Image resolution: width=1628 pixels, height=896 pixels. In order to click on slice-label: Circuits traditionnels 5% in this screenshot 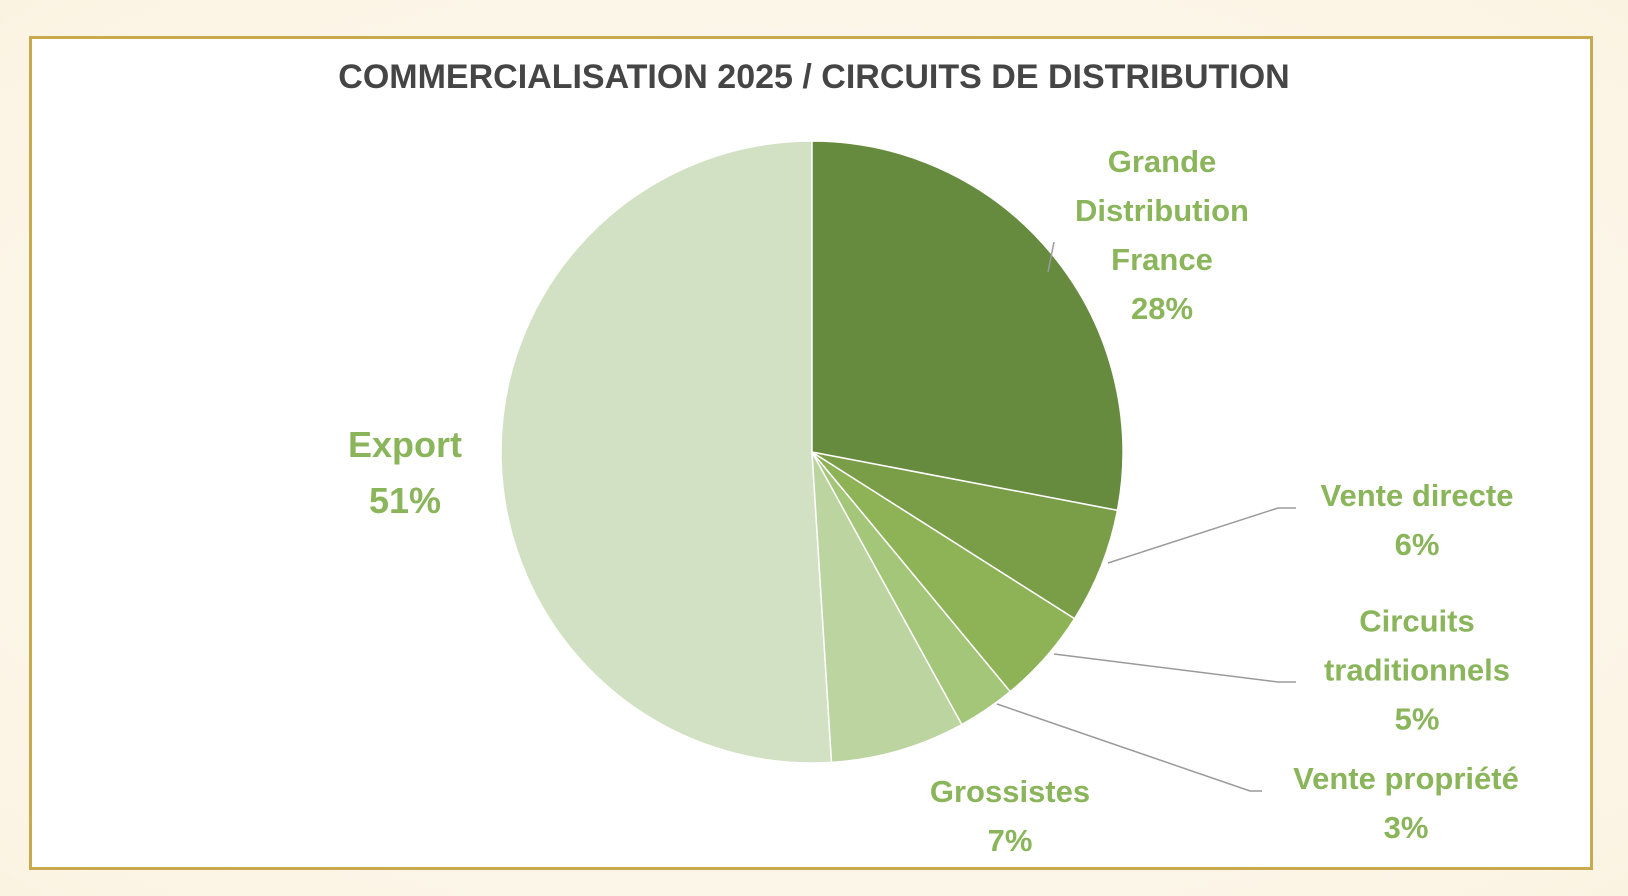, I will do `click(1417, 670)`.